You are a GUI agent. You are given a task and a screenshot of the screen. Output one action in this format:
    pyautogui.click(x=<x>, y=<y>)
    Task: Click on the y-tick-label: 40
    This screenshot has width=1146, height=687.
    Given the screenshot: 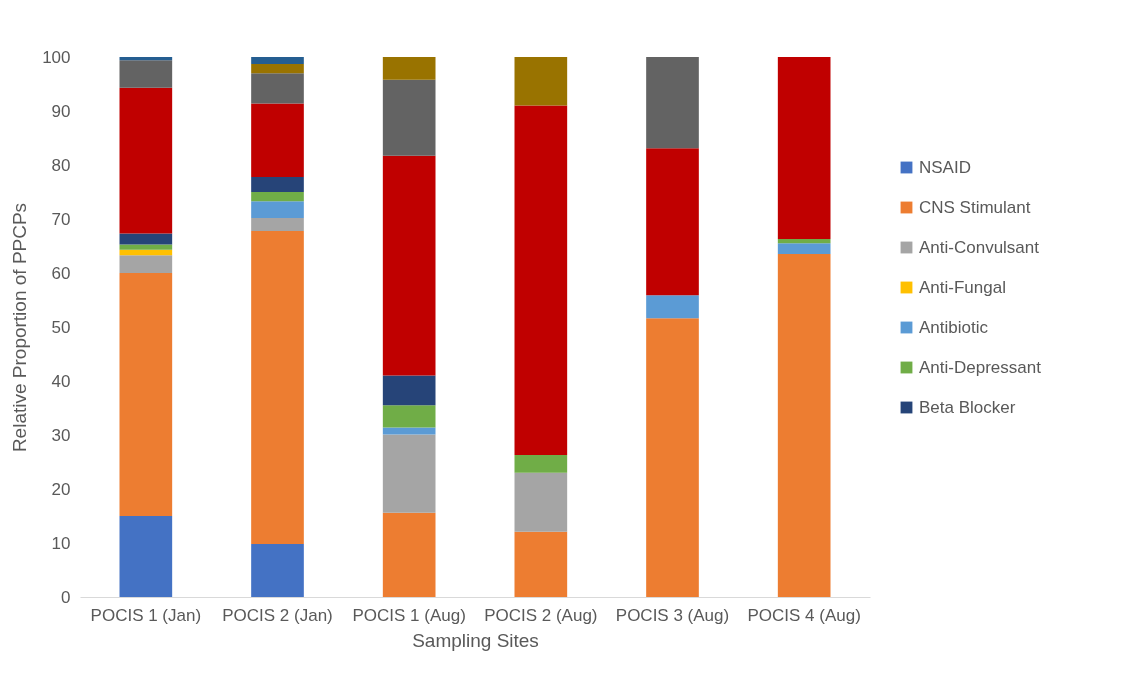 What is the action you would take?
    pyautogui.click(x=61, y=381)
    